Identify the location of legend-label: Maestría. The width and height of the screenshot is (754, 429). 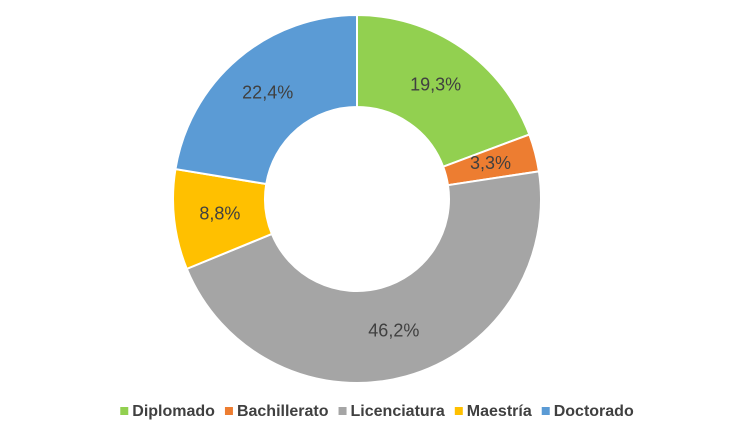
(499, 411).